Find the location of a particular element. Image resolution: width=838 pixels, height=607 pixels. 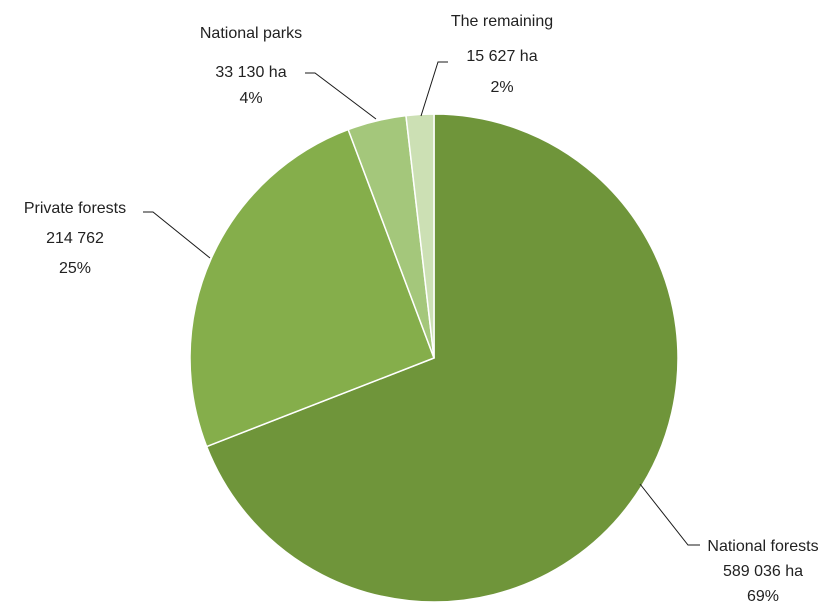

pie-slice-the-remaining is located at coordinates (420, 236).